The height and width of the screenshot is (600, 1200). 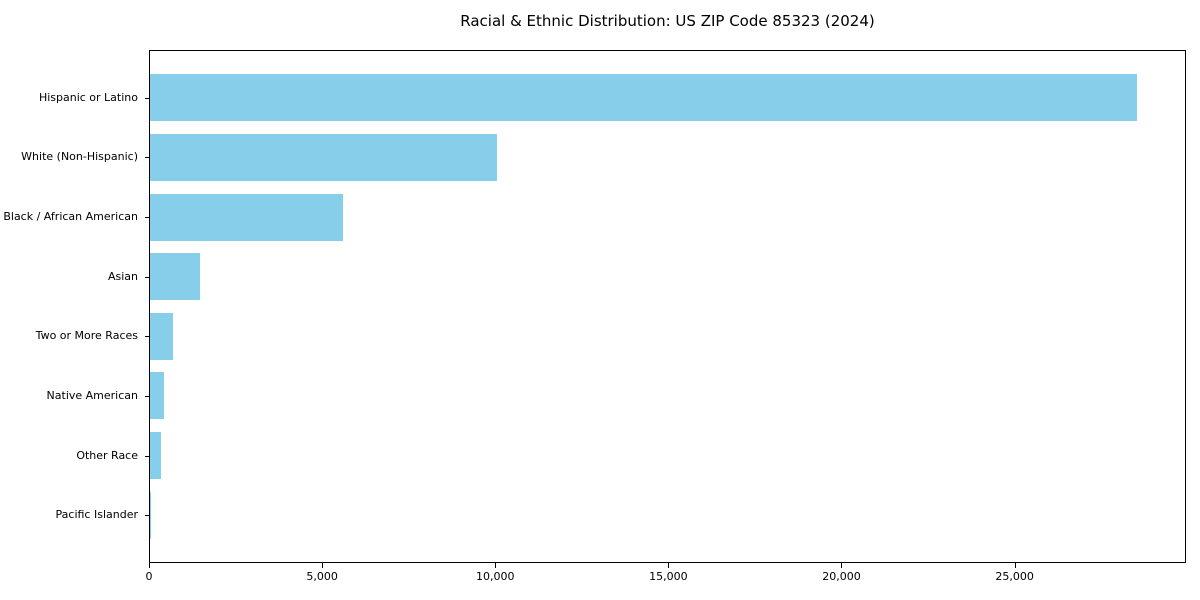 What do you see at coordinates (324, 157) in the screenshot?
I see `bar-white-non-hispanic` at bounding box center [324, 157].